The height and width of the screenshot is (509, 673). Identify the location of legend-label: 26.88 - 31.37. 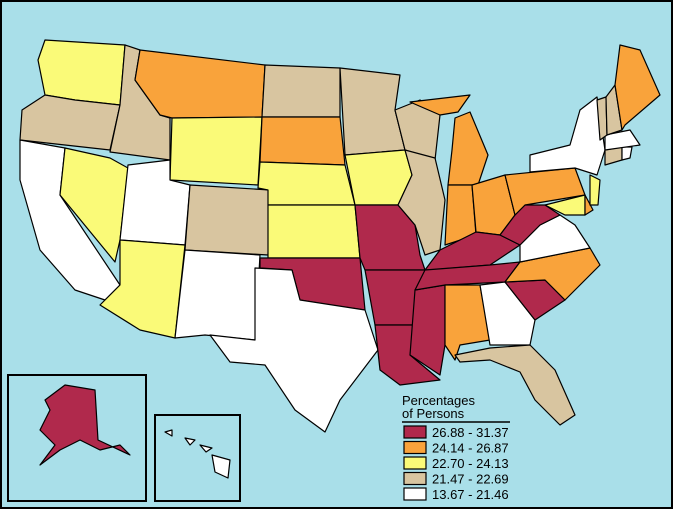
(470, 432).